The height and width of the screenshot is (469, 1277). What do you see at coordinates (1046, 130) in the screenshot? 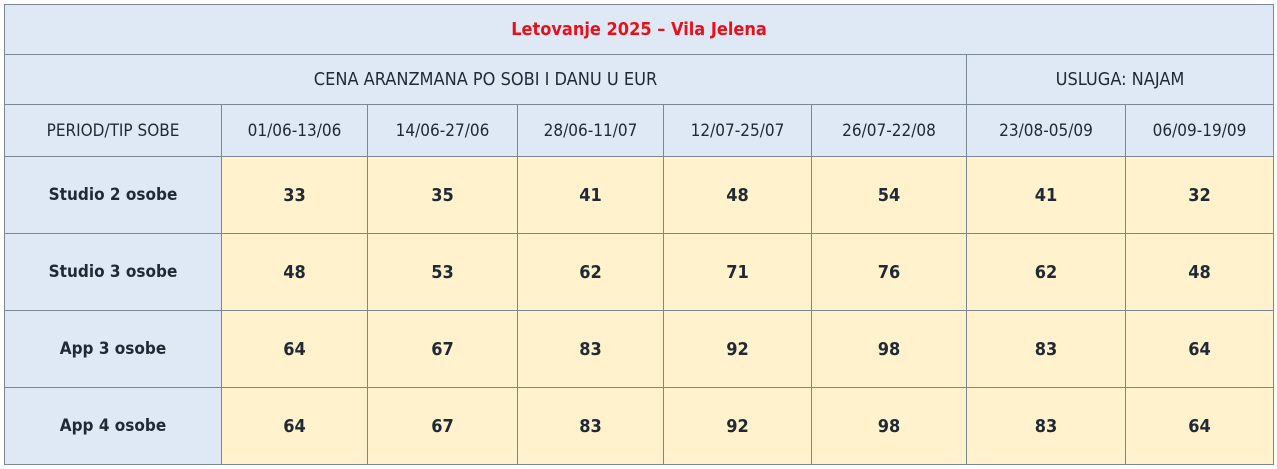
I see `period-header: 23/08-05/09` at bounding box center [1046, 130].